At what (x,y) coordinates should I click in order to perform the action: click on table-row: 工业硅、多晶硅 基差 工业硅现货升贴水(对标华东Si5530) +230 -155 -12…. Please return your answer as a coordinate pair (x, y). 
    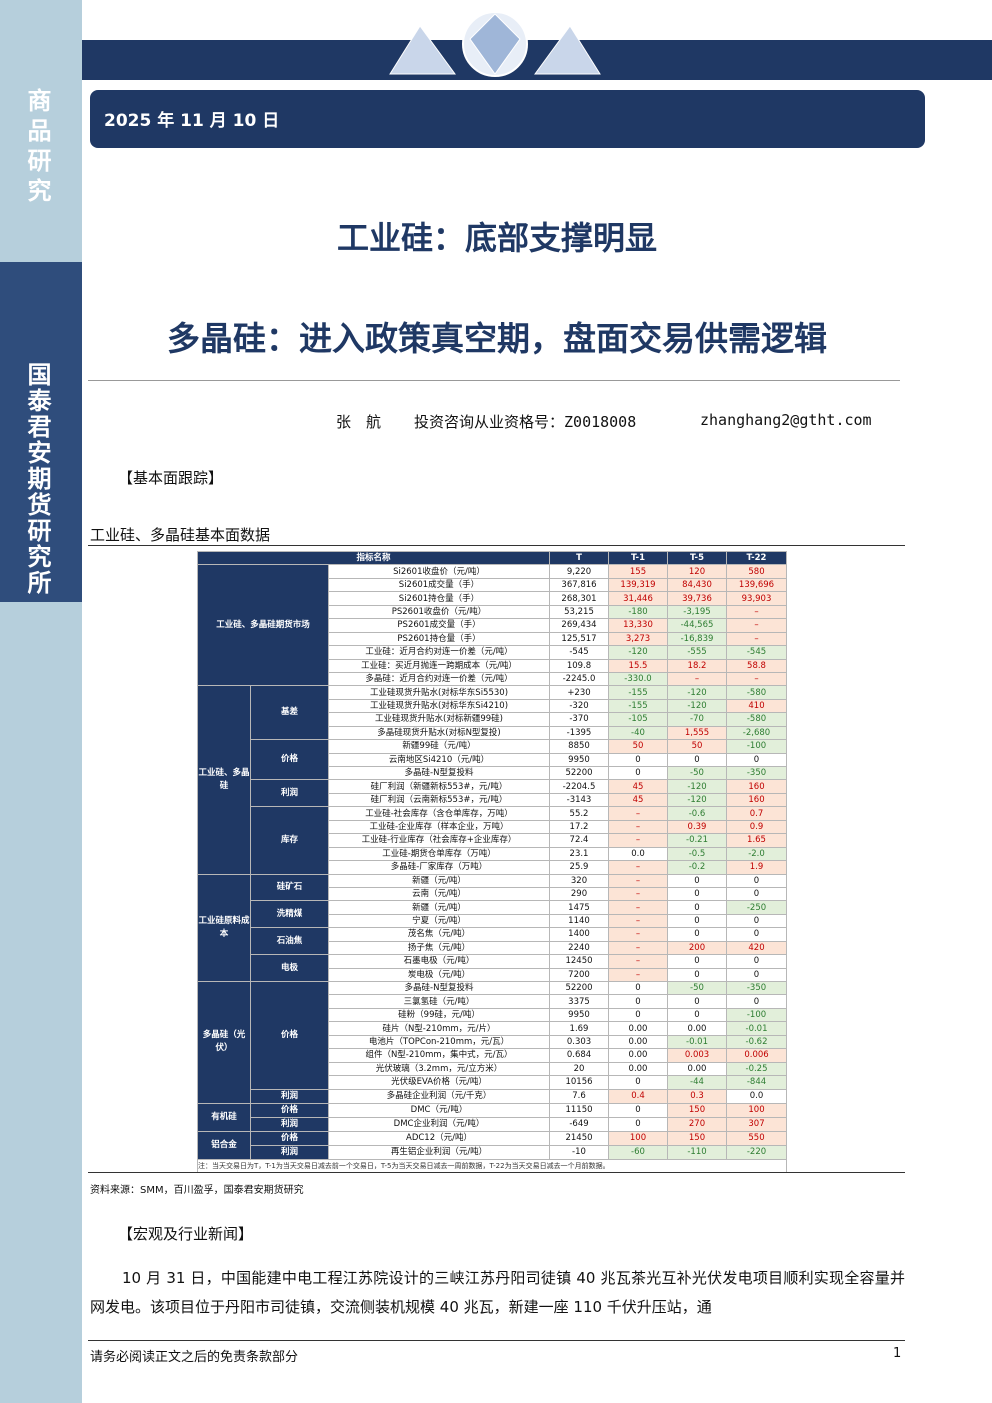
    Looking at the image, I should click on (492, 780).